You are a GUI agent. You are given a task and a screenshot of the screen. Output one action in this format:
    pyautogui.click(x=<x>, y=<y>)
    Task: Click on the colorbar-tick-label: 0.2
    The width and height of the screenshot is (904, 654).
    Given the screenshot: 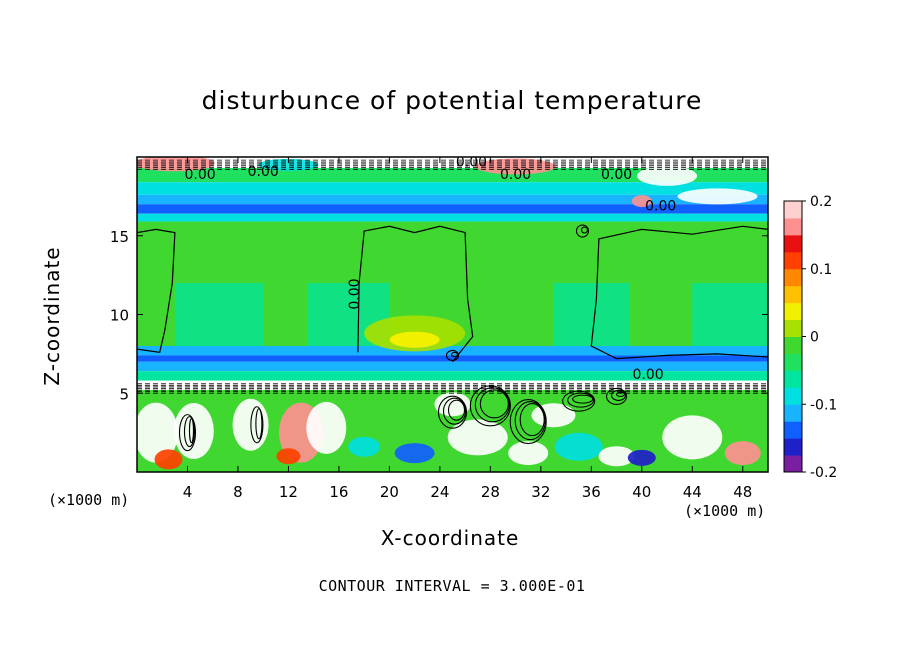 What is the action you would take?
    pyautogui.click(x=821, y=202)
    